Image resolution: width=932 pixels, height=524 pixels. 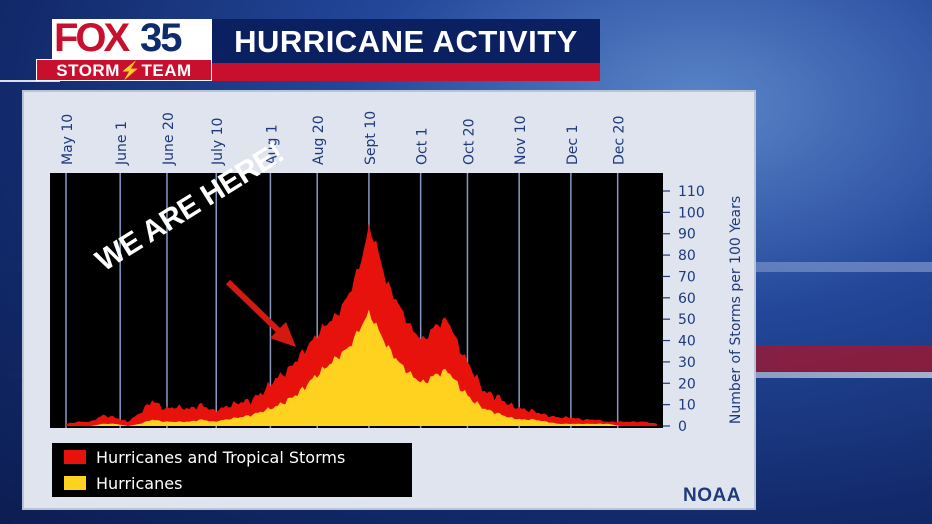 I want to click on logo-brand: FOX, so click(x=92, y=38).